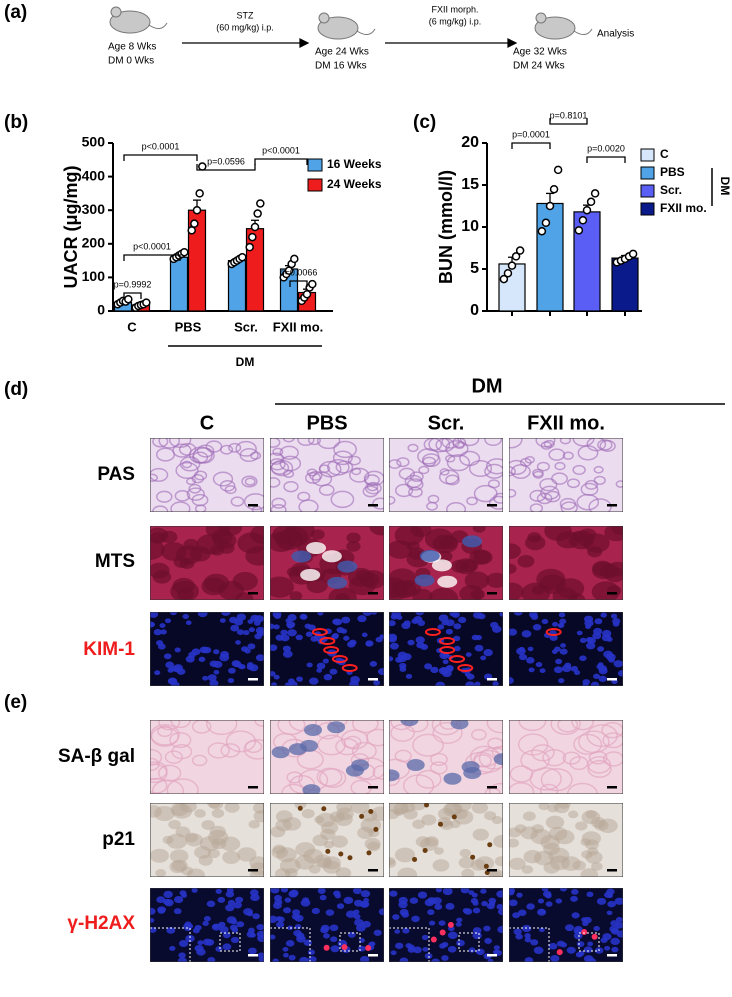  Describe the element at coordinates (94, 142) in the screenshot. I see `y-tick-label: 500` at that location.